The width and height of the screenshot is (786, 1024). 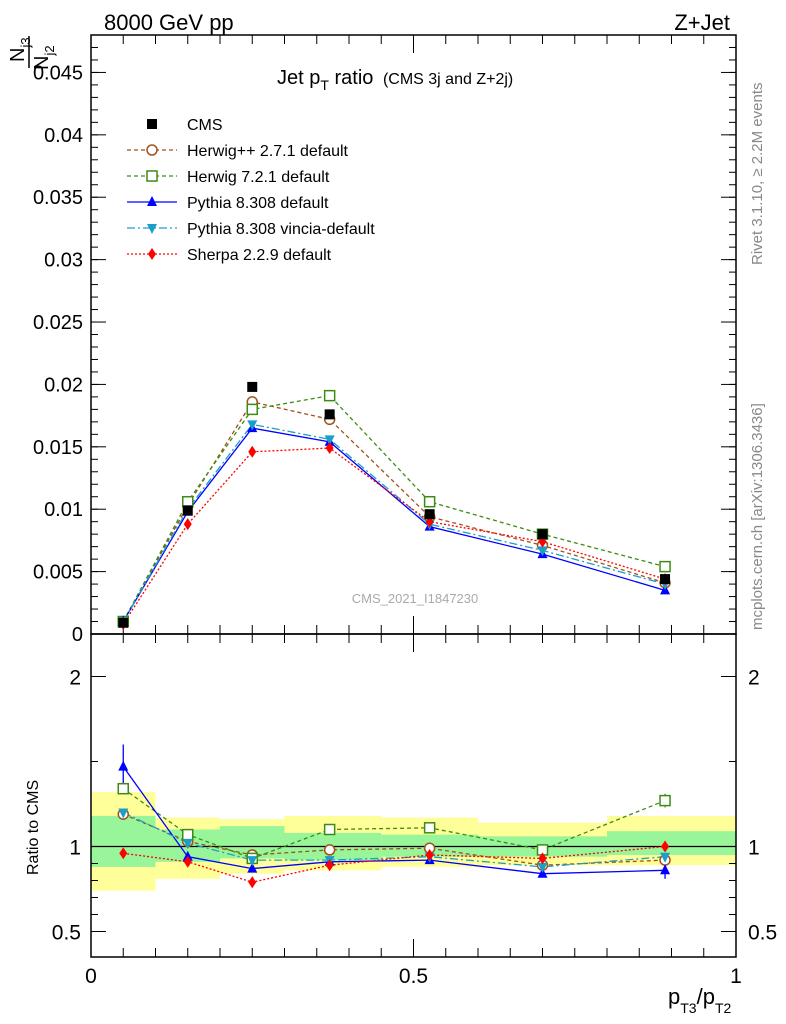 I want to click on y-tick-label: 0.045, so click(x=58, y=73).